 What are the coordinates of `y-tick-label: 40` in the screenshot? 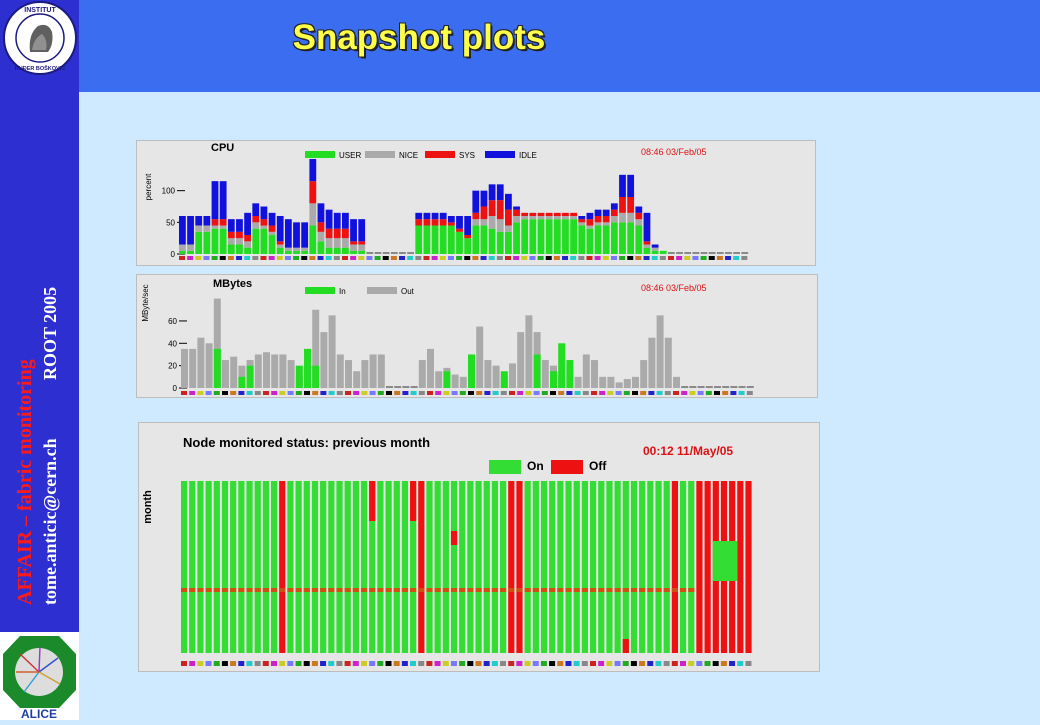 It's located at (172, 343).